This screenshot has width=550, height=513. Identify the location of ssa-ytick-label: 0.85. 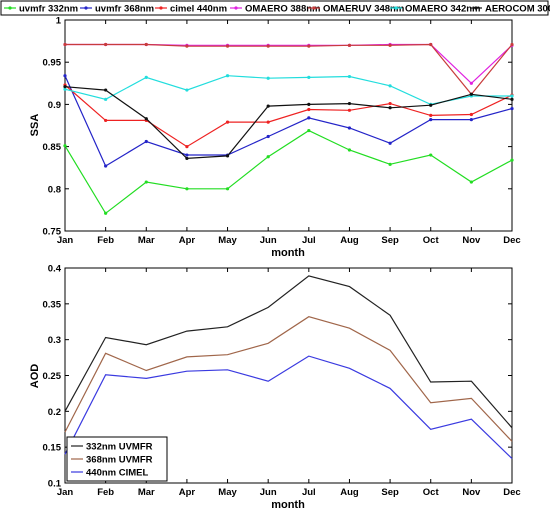
(52, 147).